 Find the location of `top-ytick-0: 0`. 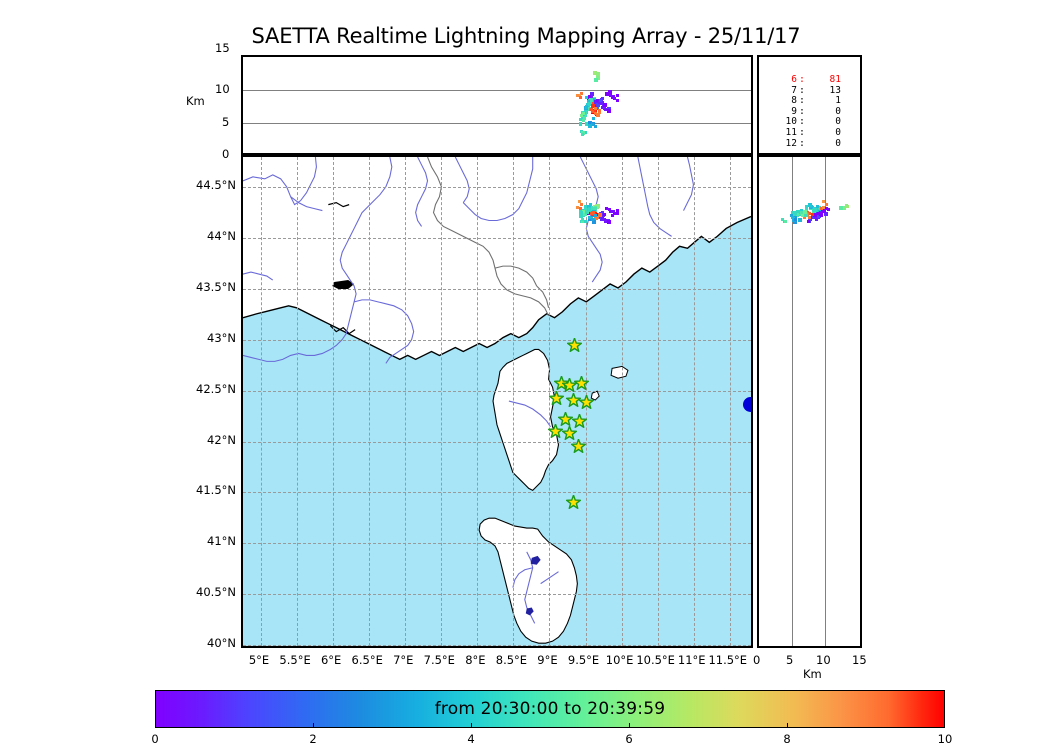

top-ytick-0: 0 is located at coordinates (226, 154).